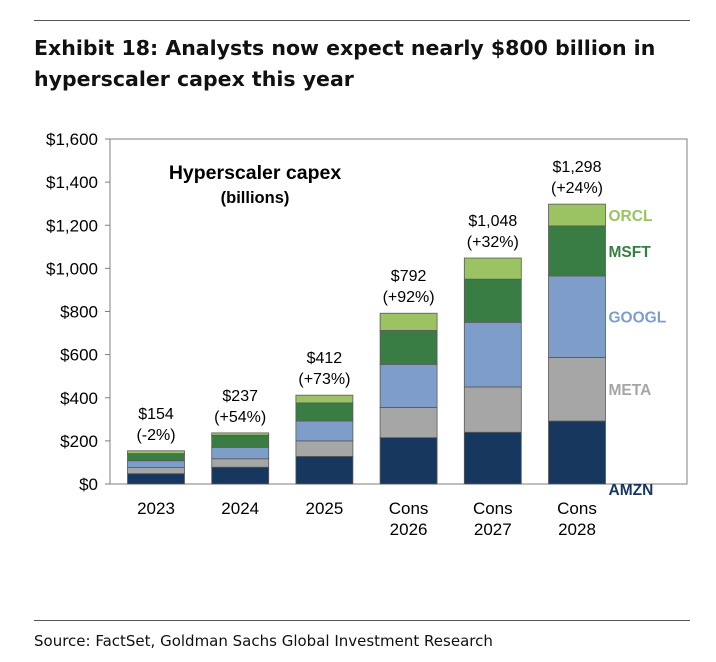  What do you see at coordinates (240, 417) in the screenshot?
I see `growth-label: (+54%)` at bounding box center [240, 417].